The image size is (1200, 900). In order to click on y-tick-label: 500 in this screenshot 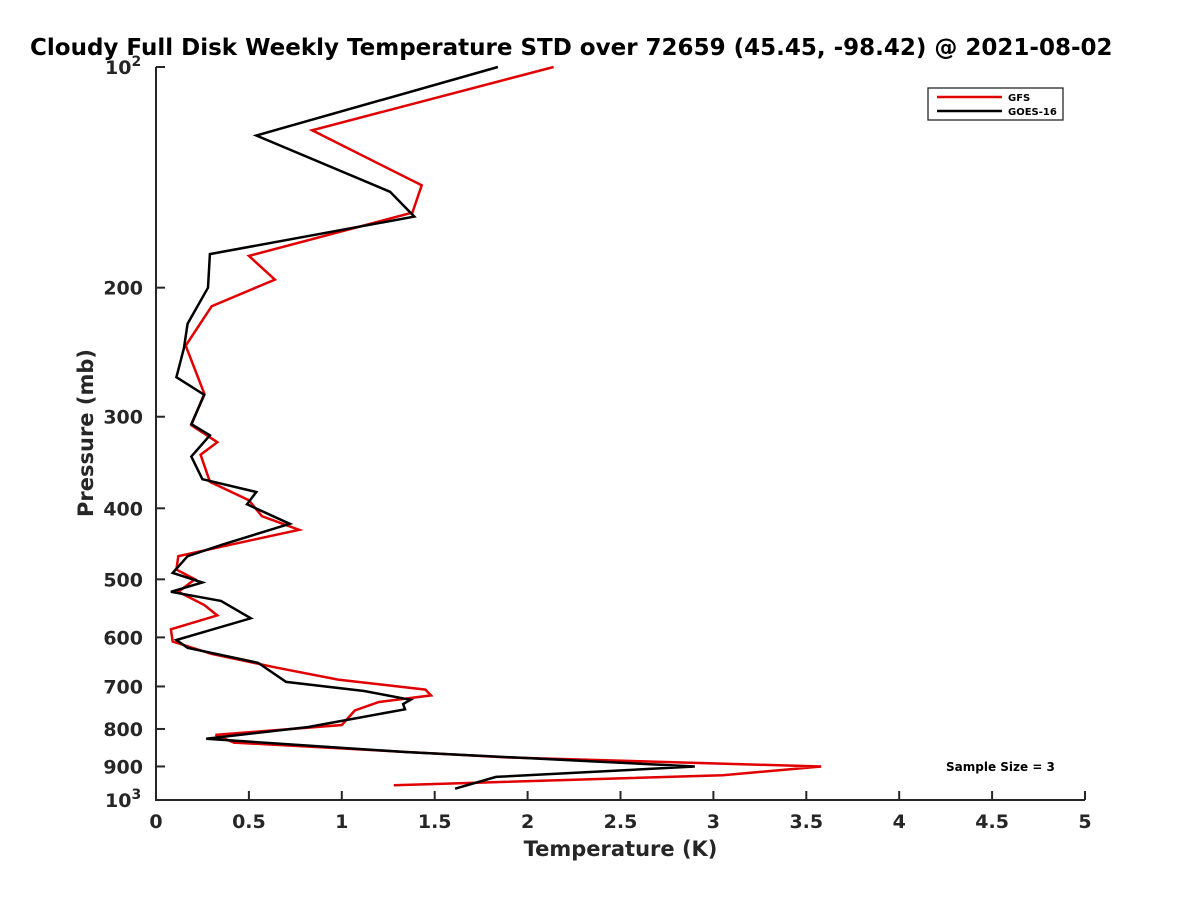, I will do `click(123, 580)`.